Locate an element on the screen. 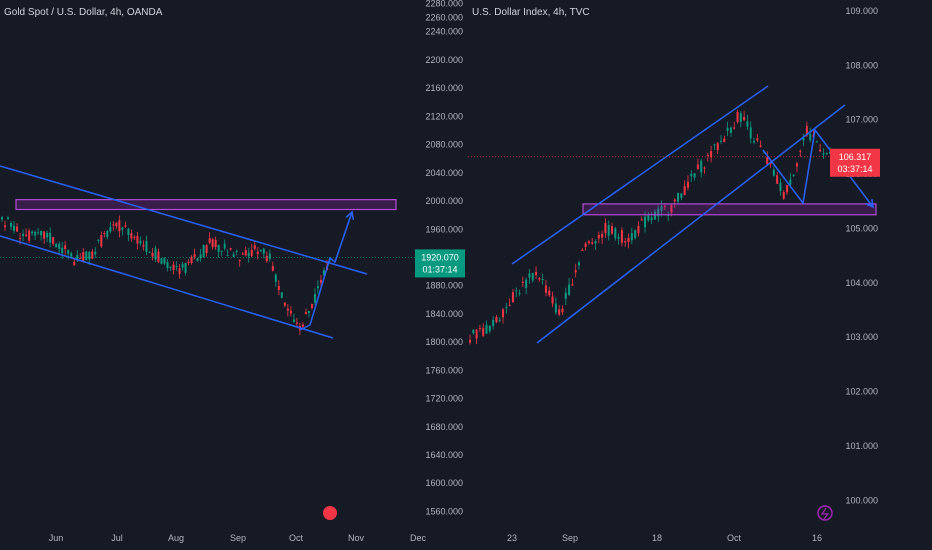 The width and height of the screenshot is (932, 550). y-tick-label: 2280.000 is located at coordinates (444, 4).